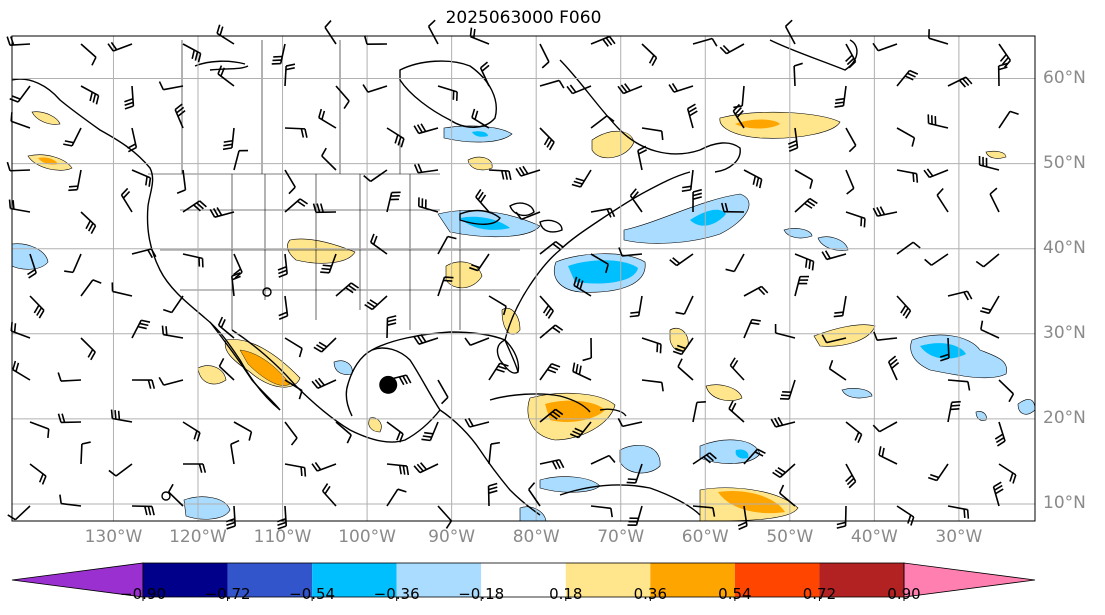  What do you see at coordinates (959, 537) in the screenshot?
I see `longitude-label: 30°W` at bounding box center [959, 537].